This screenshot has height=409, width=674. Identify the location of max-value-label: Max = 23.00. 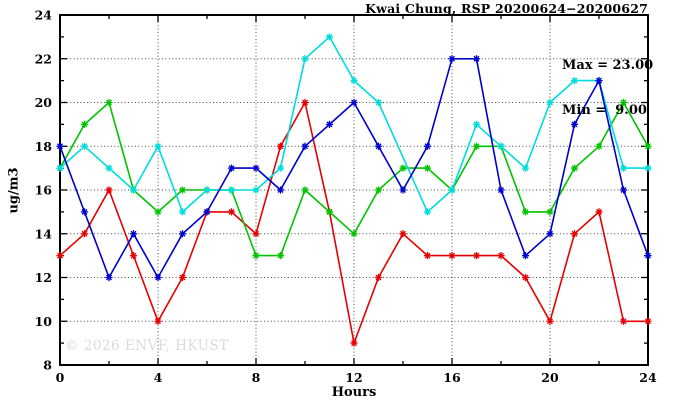
(608, 65).